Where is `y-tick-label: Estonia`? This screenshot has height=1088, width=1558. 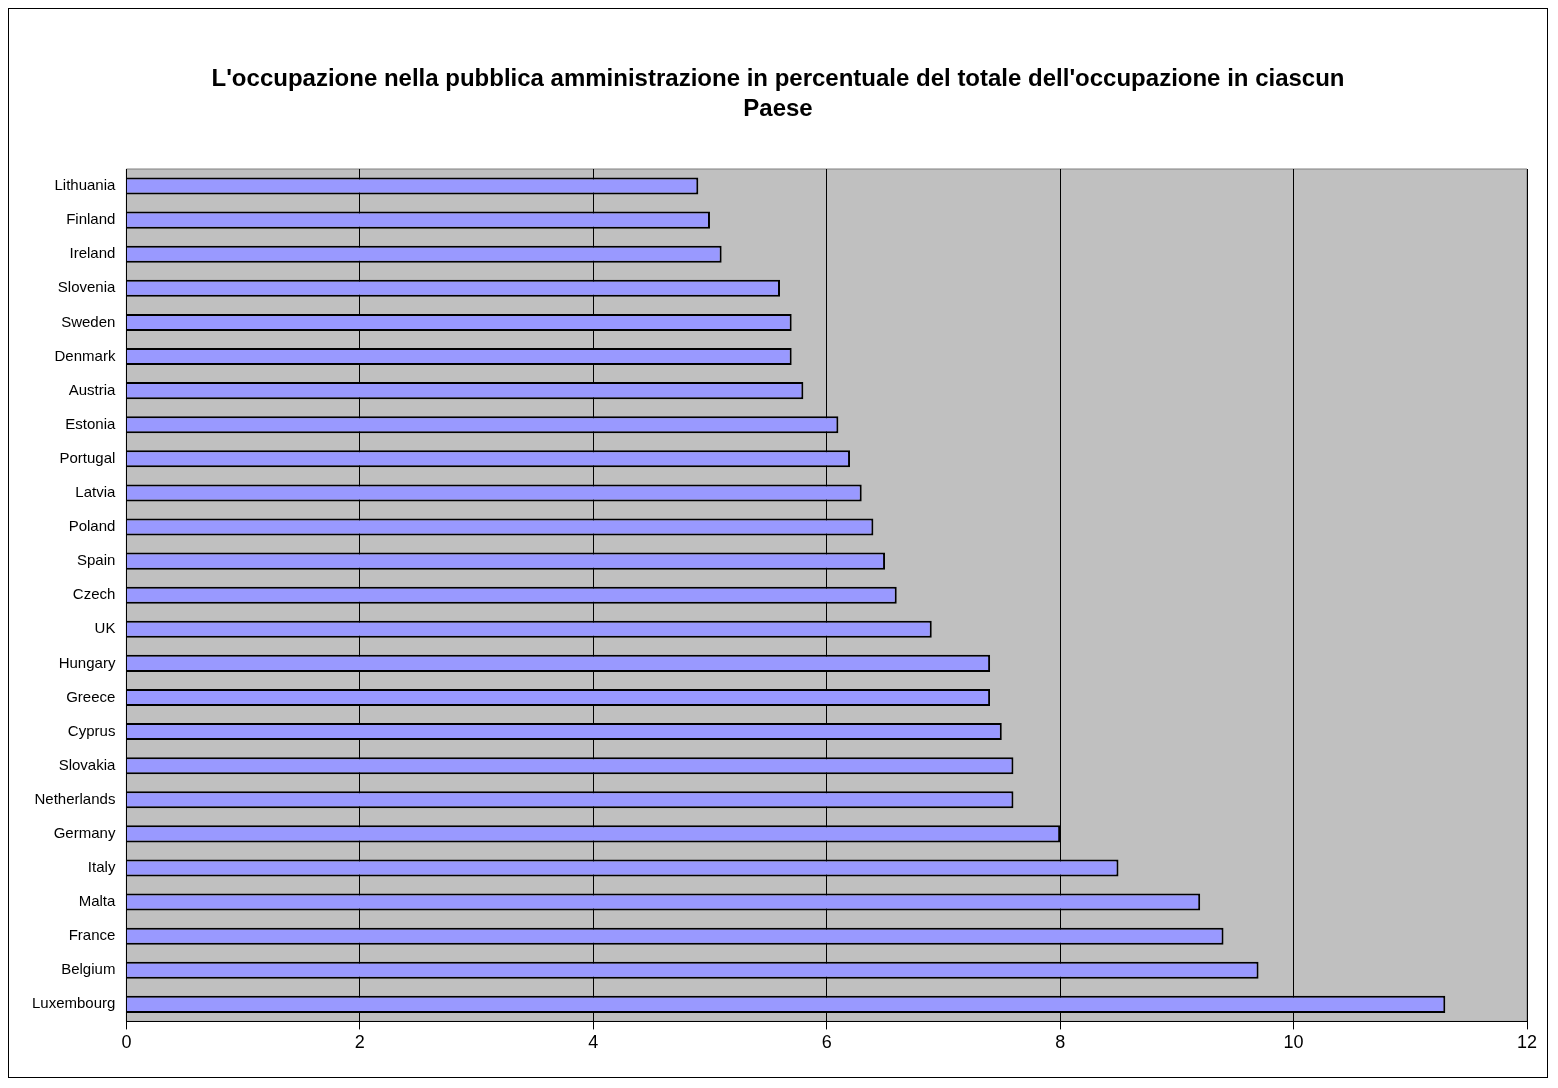 y-tick-label: Estonia is located at coordinates (91, 423).